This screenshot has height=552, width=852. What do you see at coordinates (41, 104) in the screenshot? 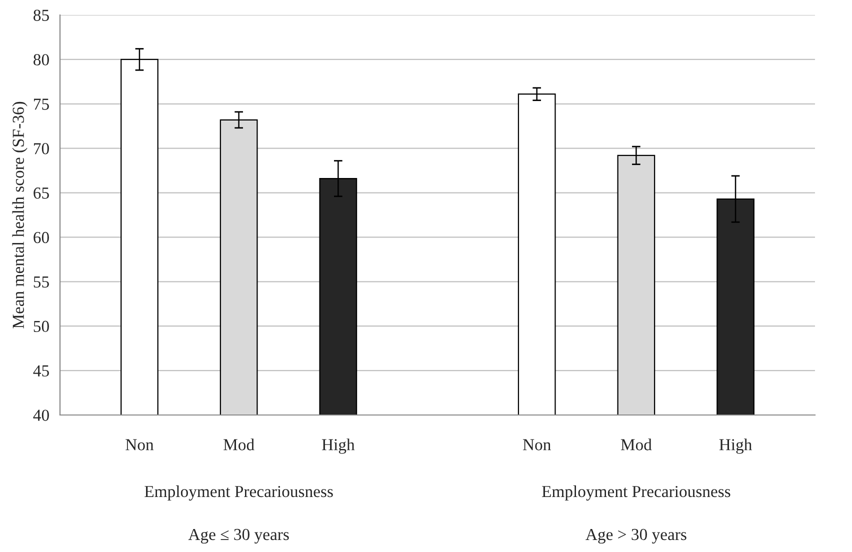
I see `y-tick-label: 75` at bounding box center [41, 104].